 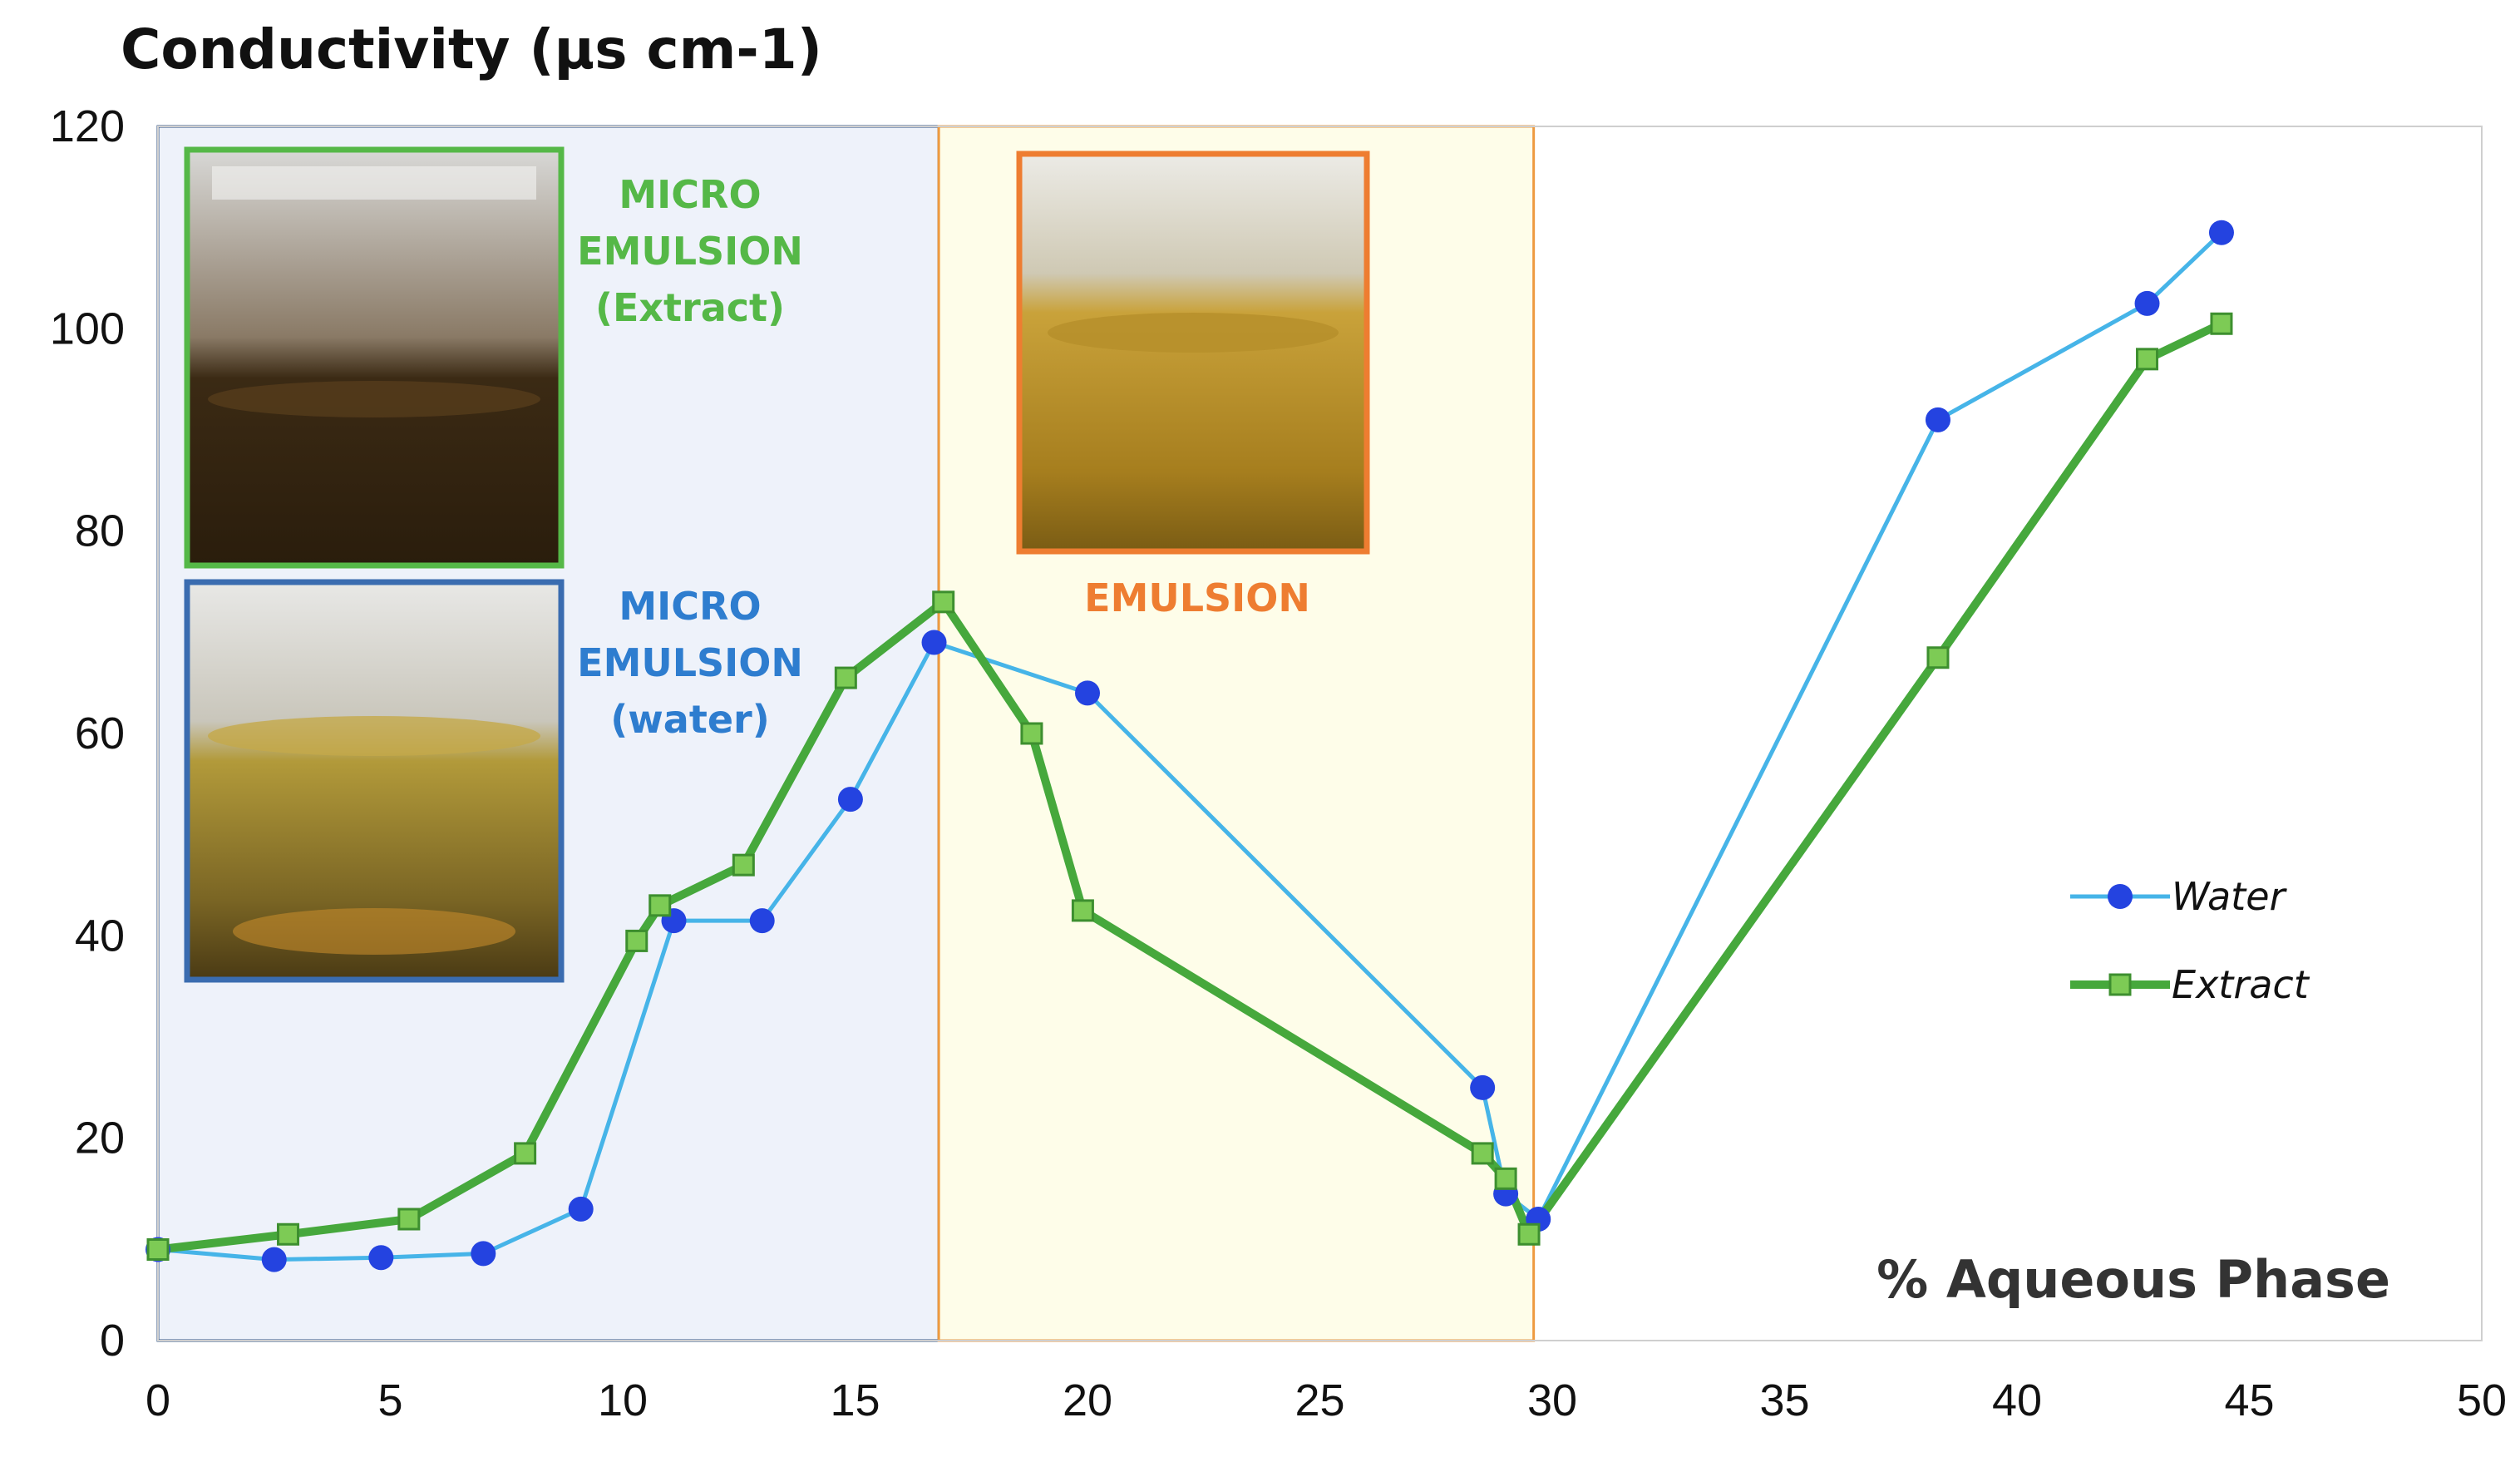 I want to click on x-tick-label: 45, so click(x=2249, y=1400).